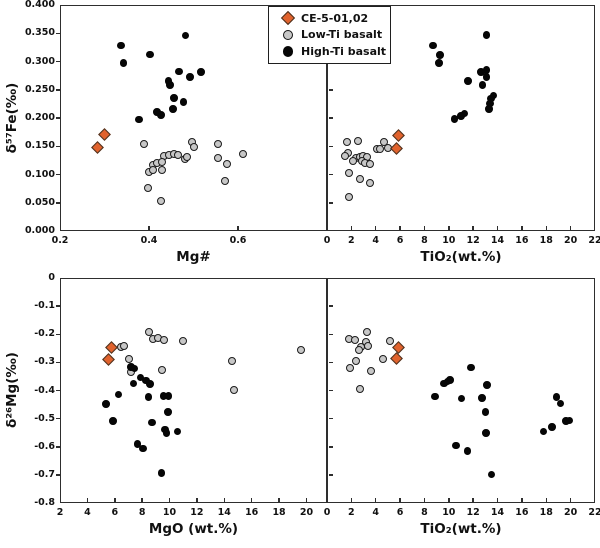 The width and height of the screenshot is (600, 548). What do you see at coordinates (44, 418) in the screenshot?
I see `y-tick-label: -0.5` at bounding box center [44, 418].